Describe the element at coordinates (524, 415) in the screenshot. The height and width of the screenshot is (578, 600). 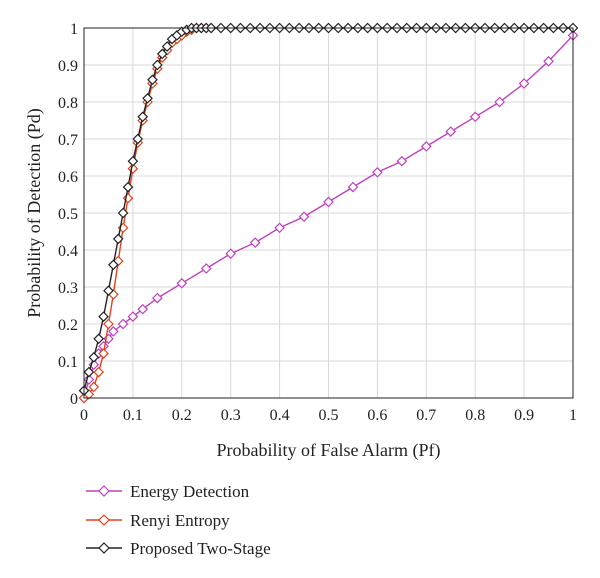
I see `x-tick-label: 0.9` at that location.